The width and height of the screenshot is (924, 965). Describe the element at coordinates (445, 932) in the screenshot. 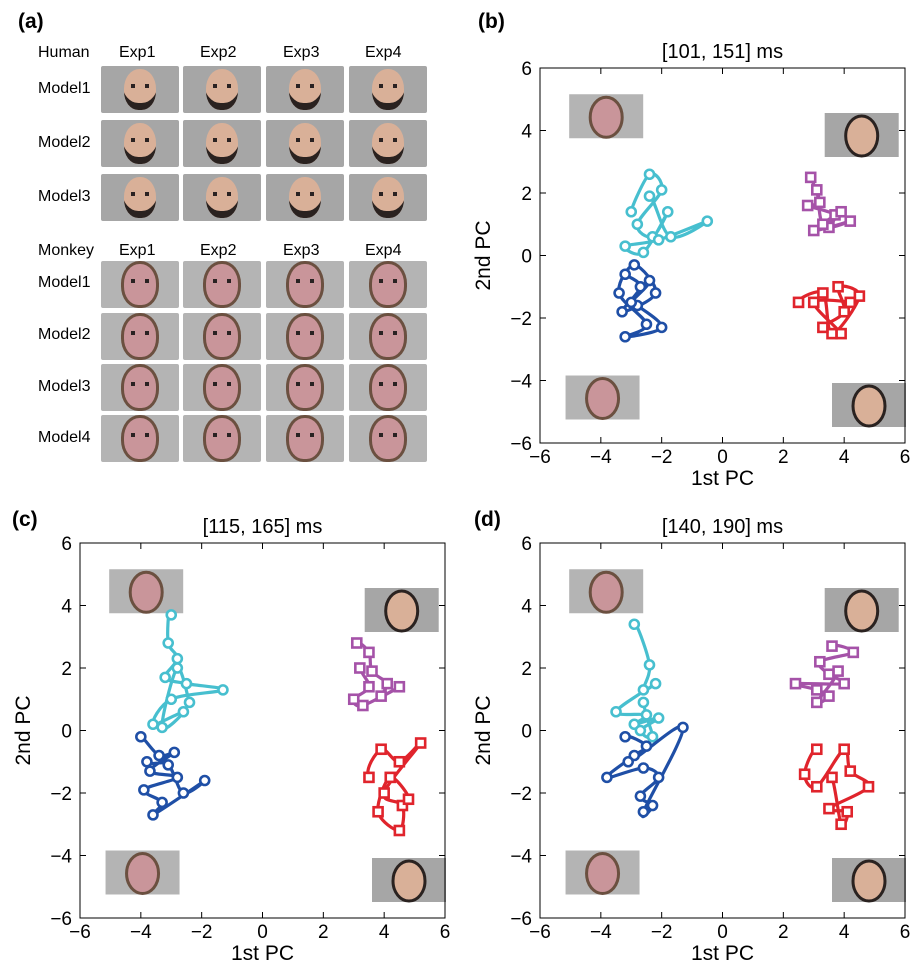

I see `x-tick-label: 6` at that location.